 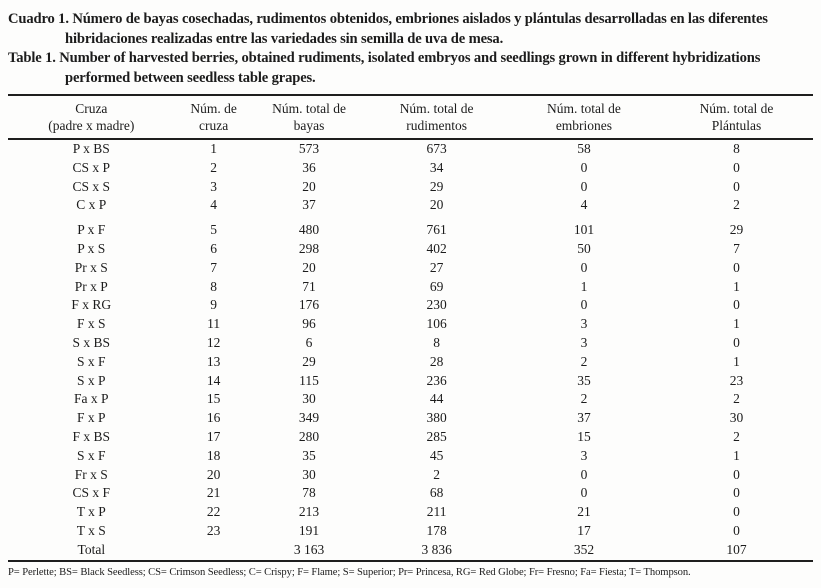 What do you see at coordinates (584, 380) in the screenshot?
I see `value-cell: 35` at bounding box center [584, 380].